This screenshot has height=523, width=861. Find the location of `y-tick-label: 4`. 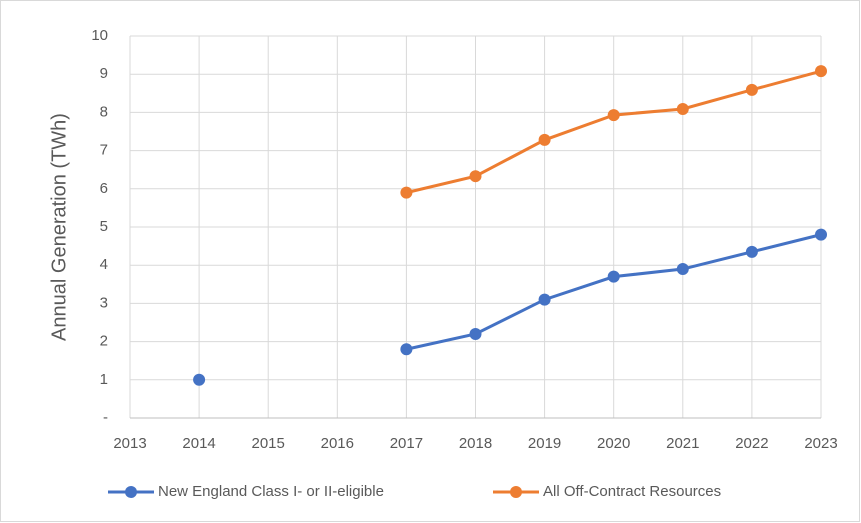

y-tick-label: 4 is located at coordinates (104, 264).